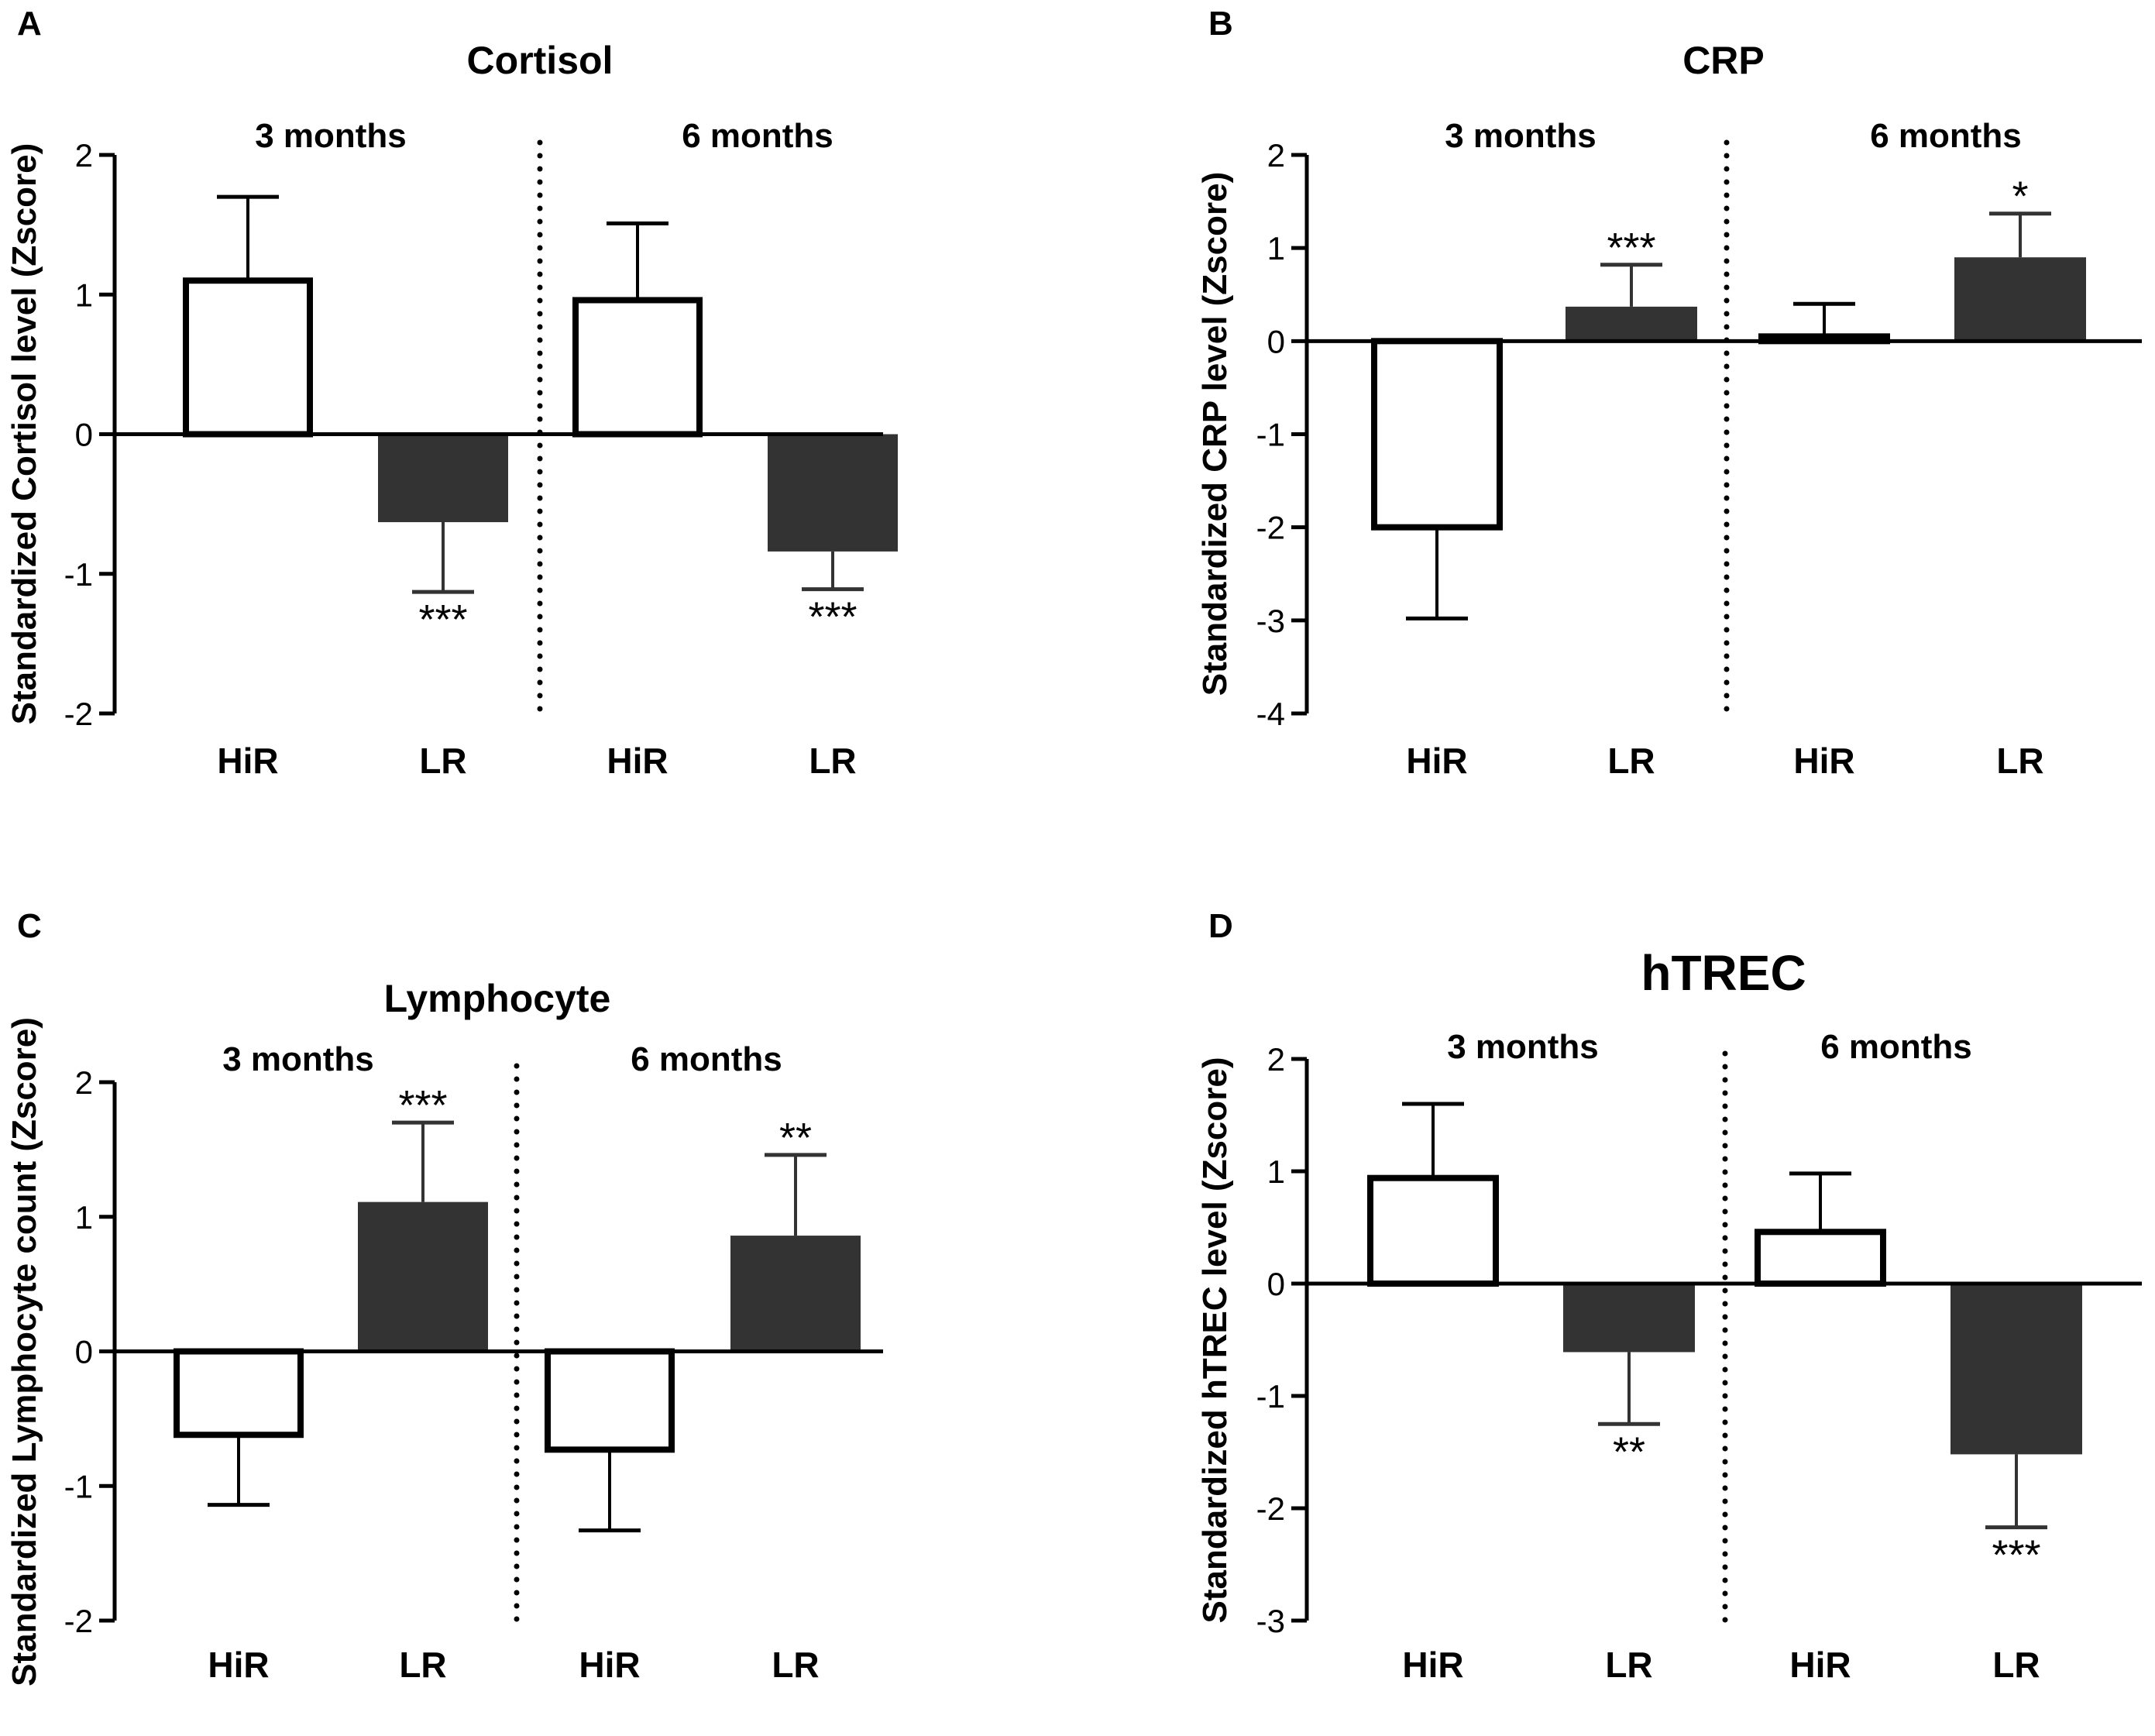 Image resolution: width=2155 pixels, height=1736 pixels. I want to click on panel-letter: A, so click(29, 24).